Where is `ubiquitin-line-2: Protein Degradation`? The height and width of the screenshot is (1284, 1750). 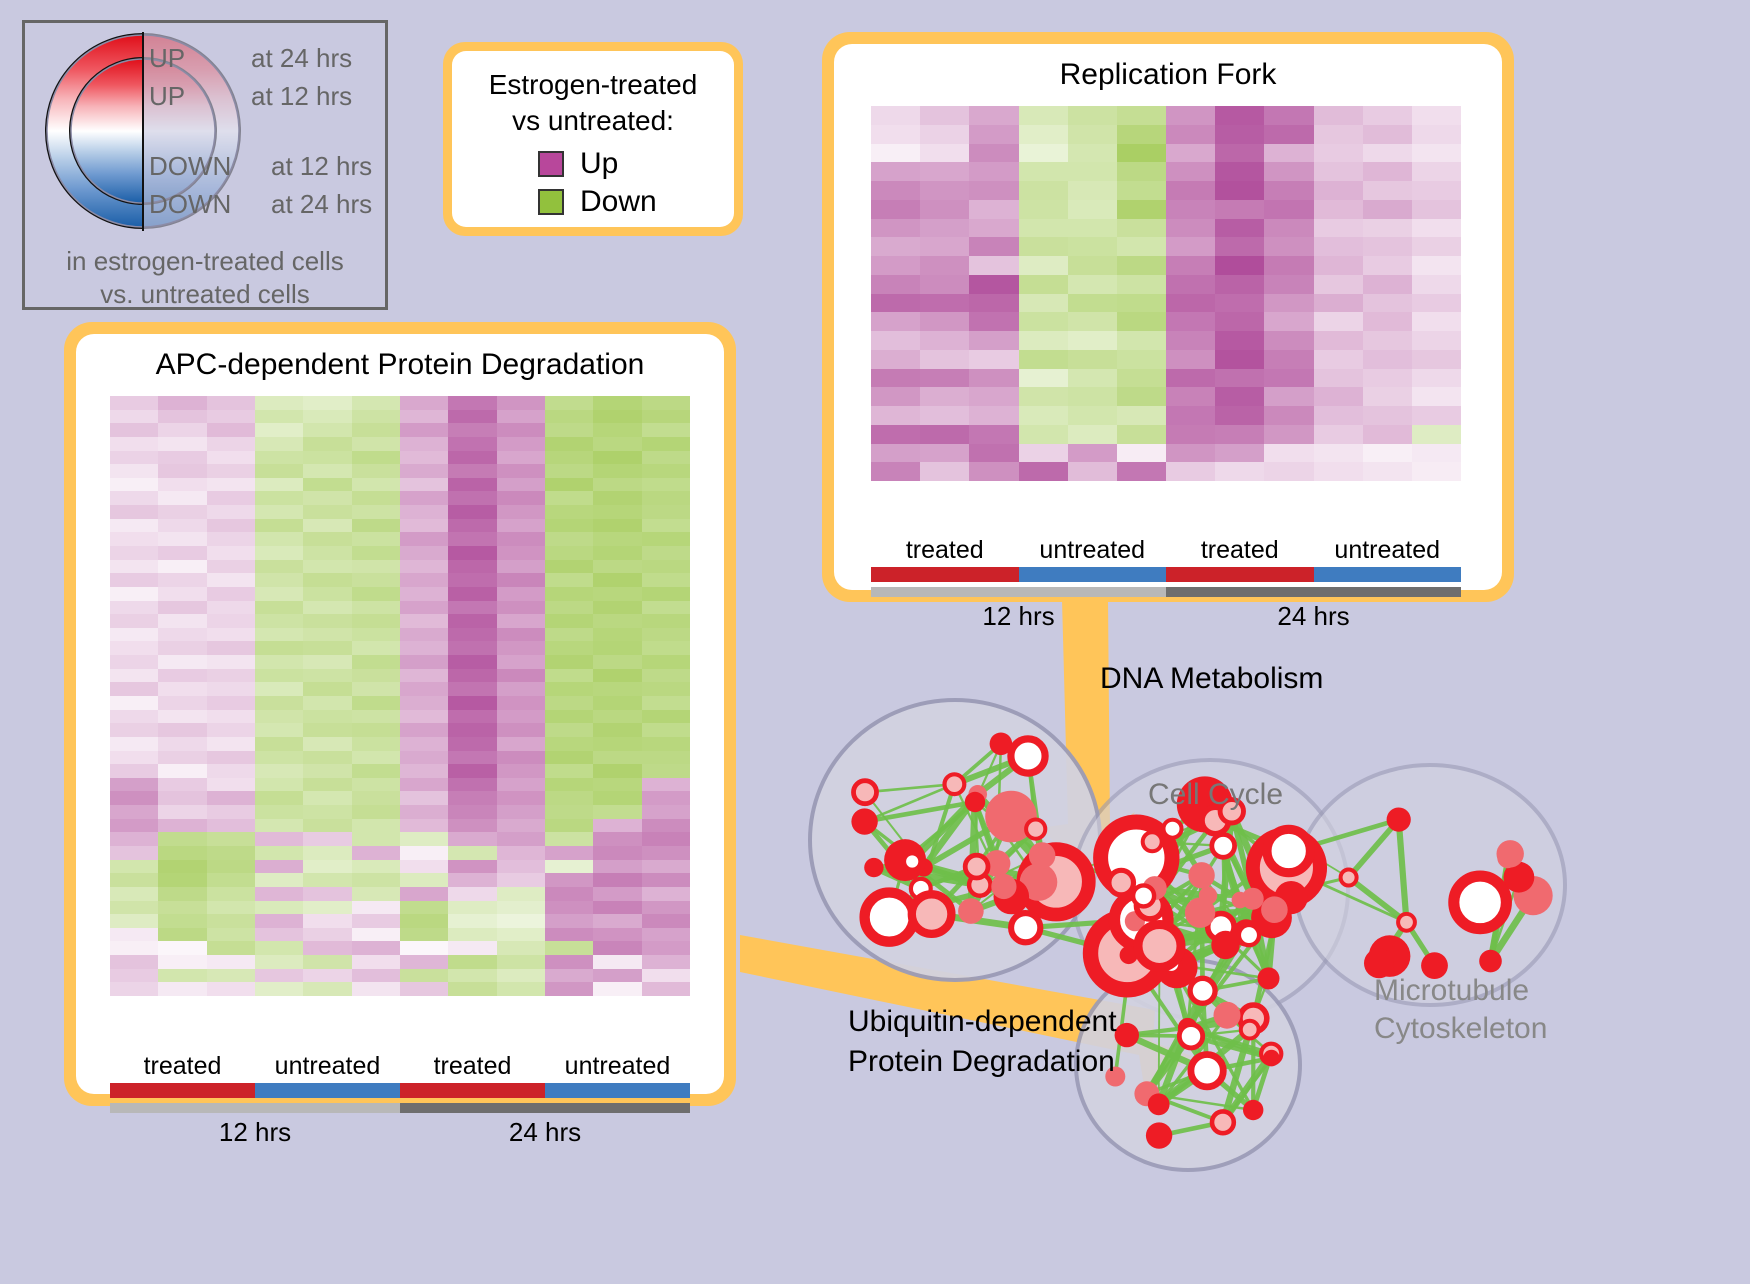
ubiquitin-line-2: Protein Degradation is located at coordinates (982, 1062).